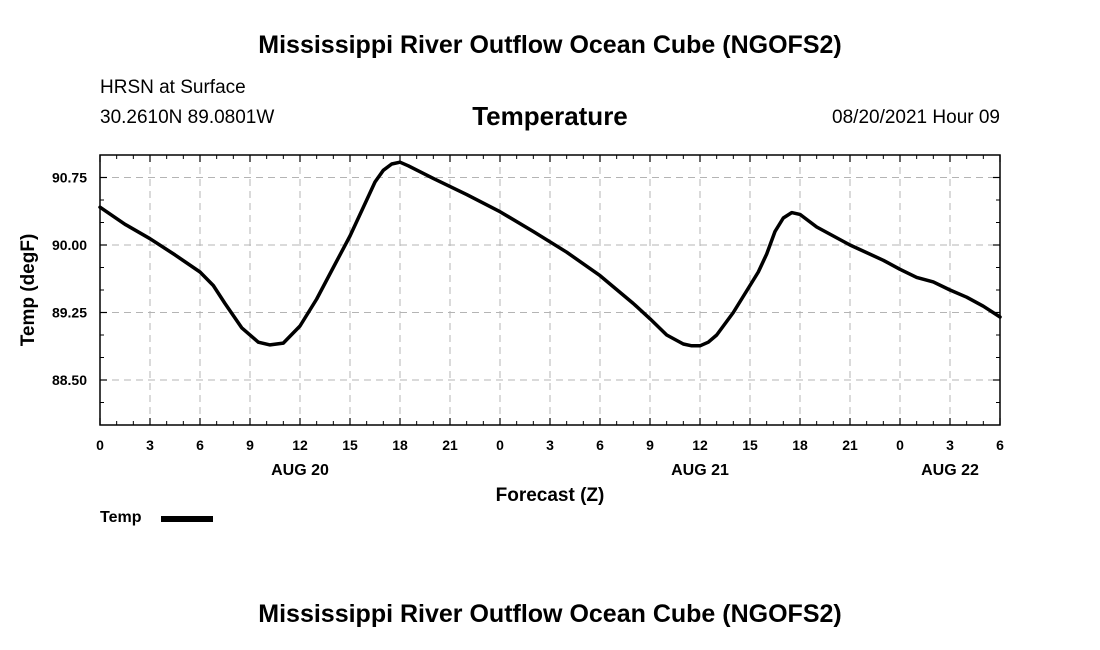 This screenshot has width=1100, height=650. What do you see at coordinates (121, 517) in the screenshot?
I see `legend-label: Temp` at bounding box center [121, 517].